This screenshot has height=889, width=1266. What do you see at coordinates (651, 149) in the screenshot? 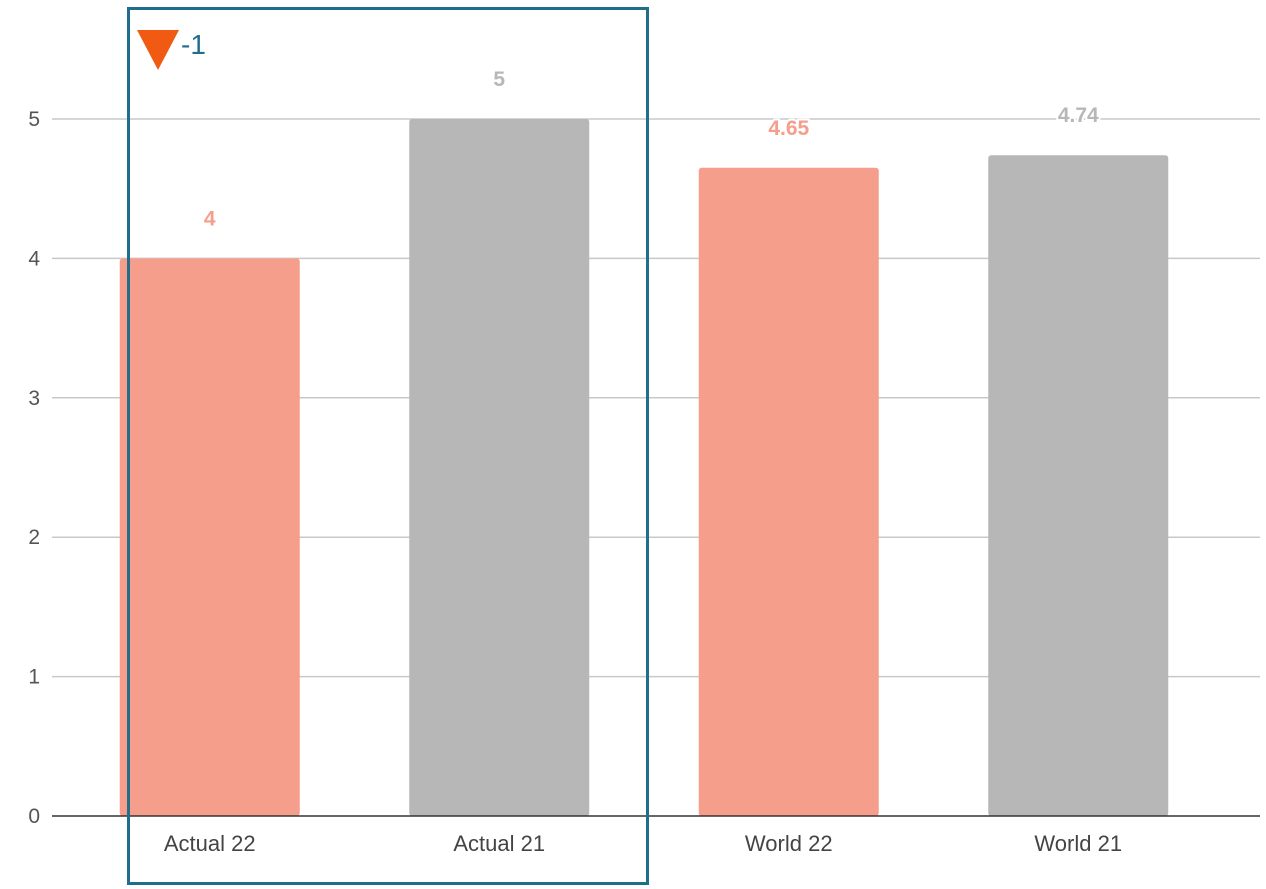
I see `data-labels: 4 5 4.65 4.74` at bounding box center [651, 149].